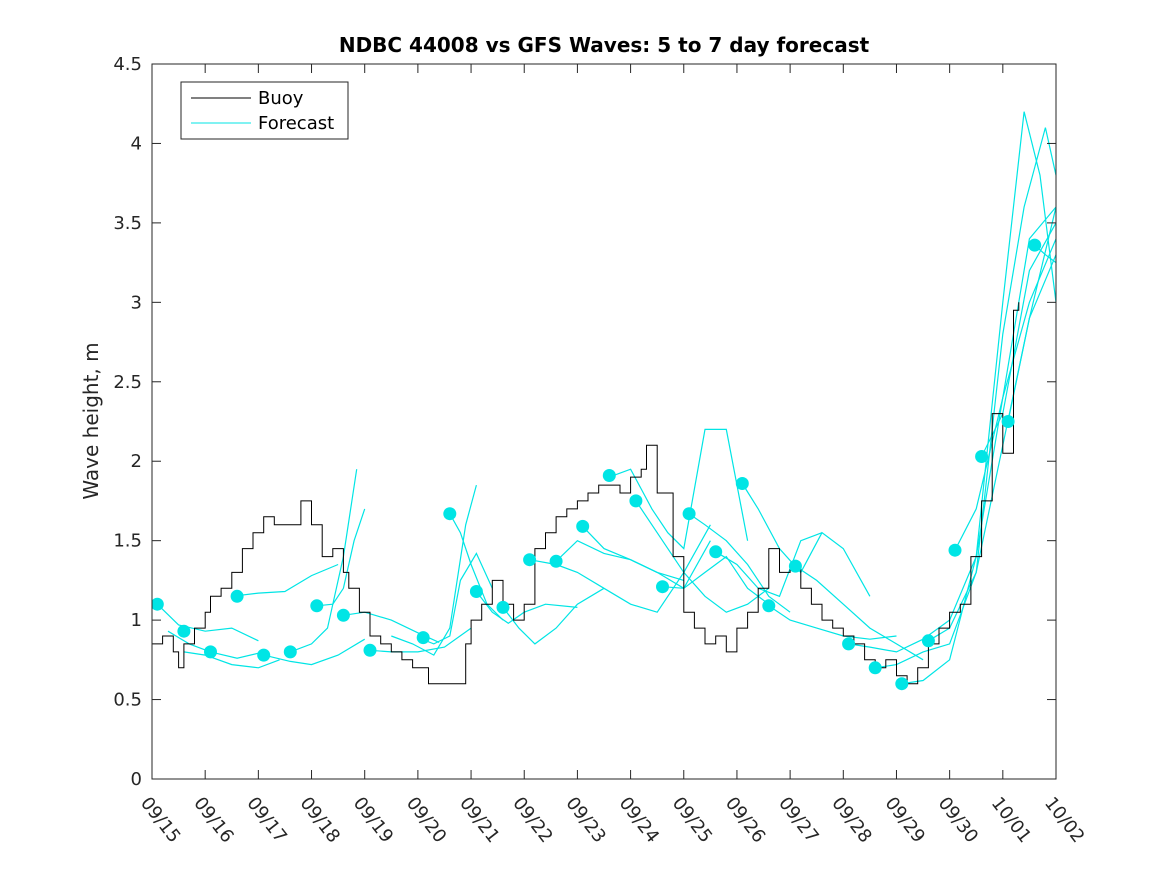 This screenshot has height=875, width=1167. Describe the element at coordinates (127, 64) in the screenshot. I see `y-tick-label: 4.5` at that location.